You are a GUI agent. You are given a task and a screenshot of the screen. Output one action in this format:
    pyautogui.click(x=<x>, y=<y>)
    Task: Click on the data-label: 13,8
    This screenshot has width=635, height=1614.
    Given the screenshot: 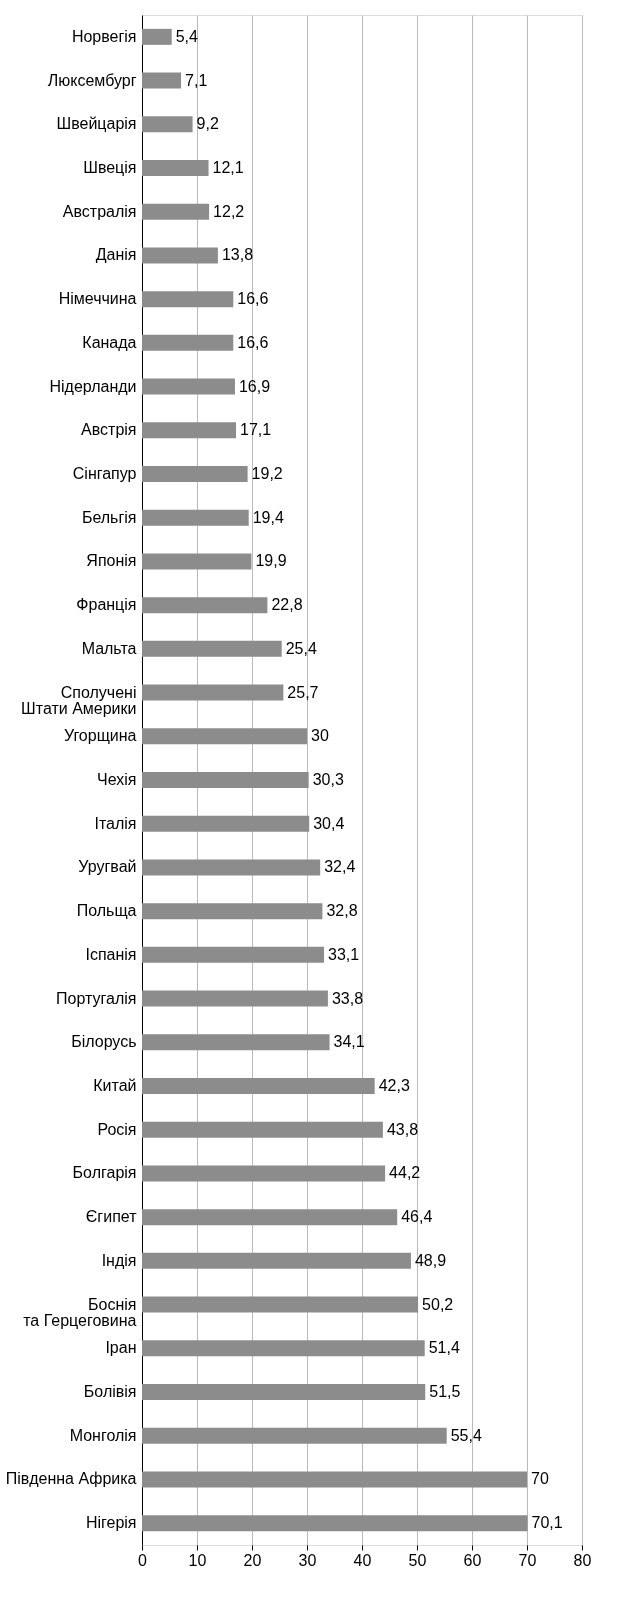 What is the action you would take?
    pyautogui.click(x=237, y=255)
    